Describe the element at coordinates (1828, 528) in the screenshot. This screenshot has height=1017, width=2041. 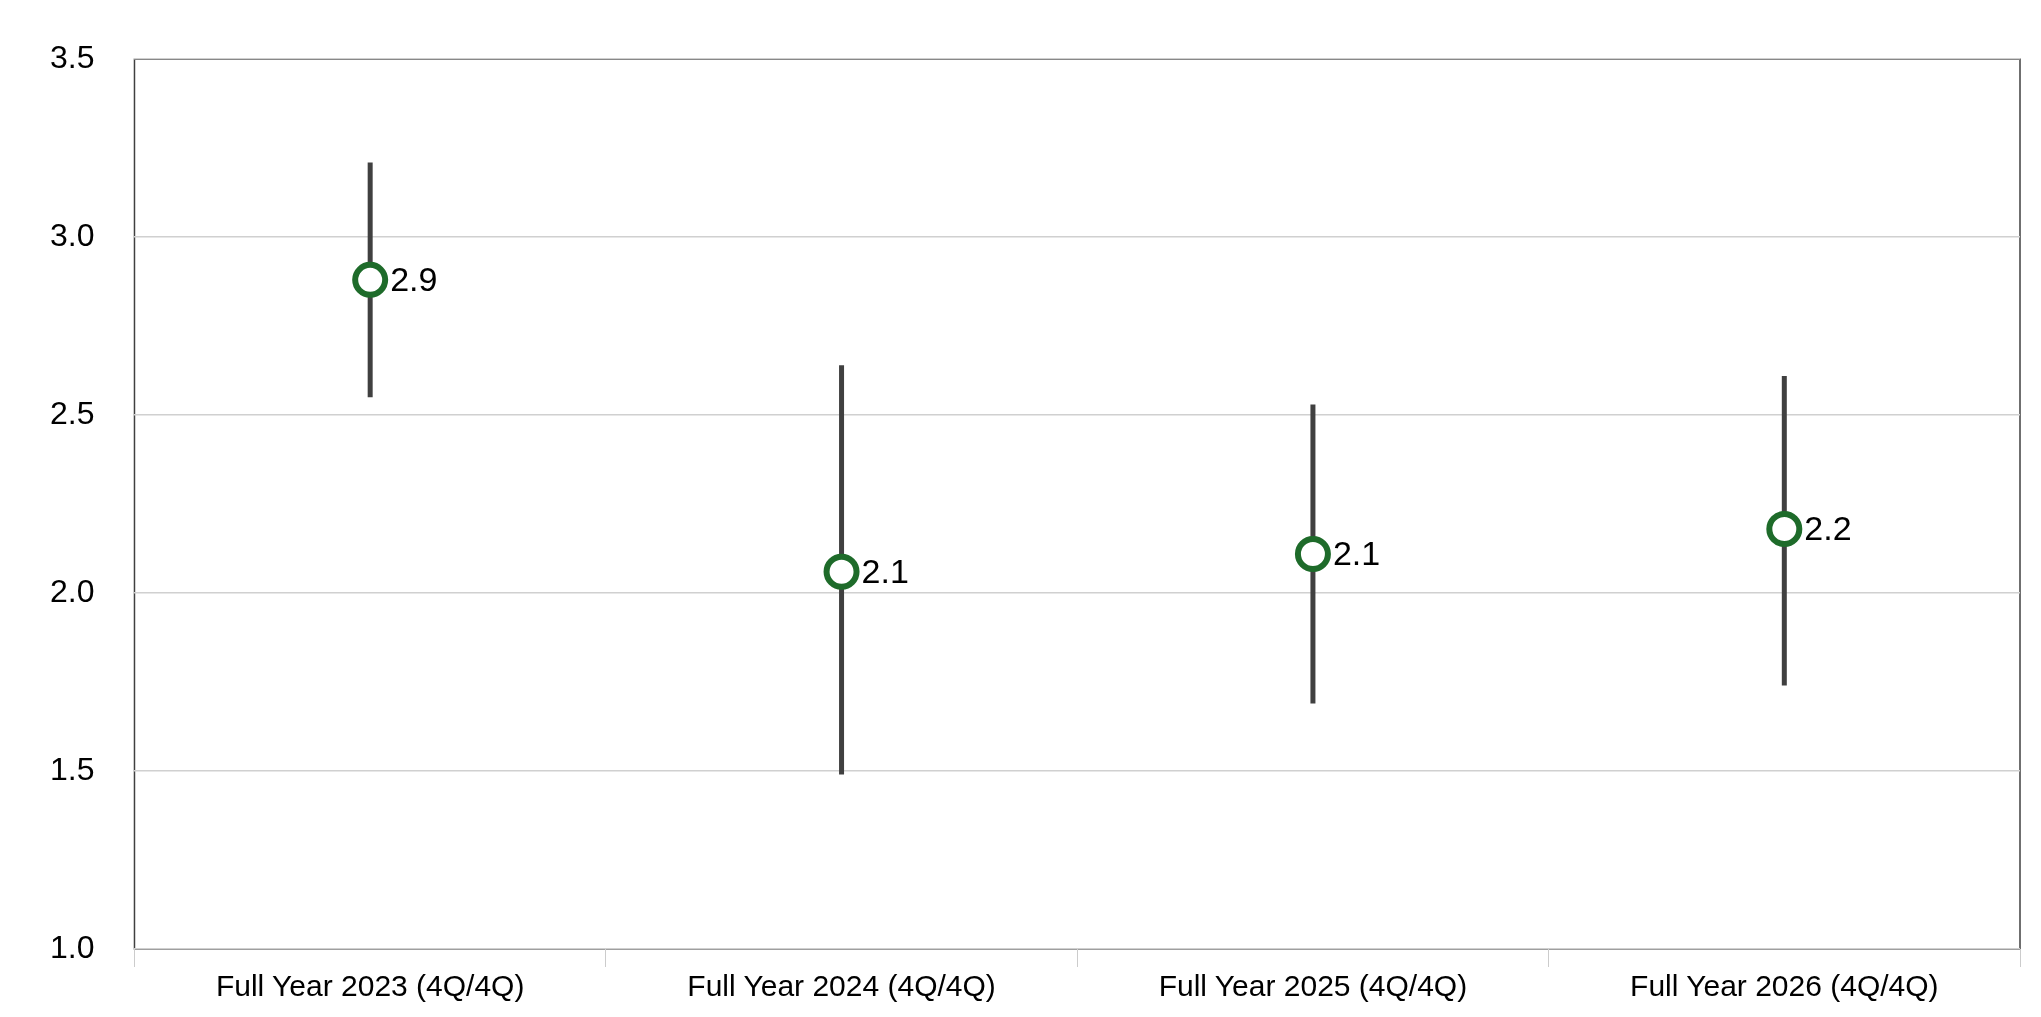
I see `data-label: 2.2` at that location.